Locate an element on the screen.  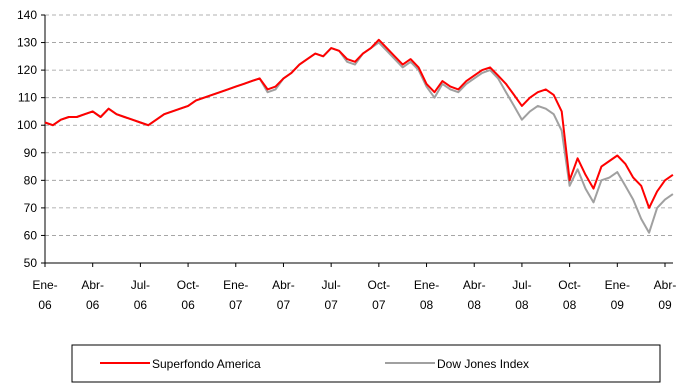
y-tick-label: 110 is located at coordinates (27, 98).